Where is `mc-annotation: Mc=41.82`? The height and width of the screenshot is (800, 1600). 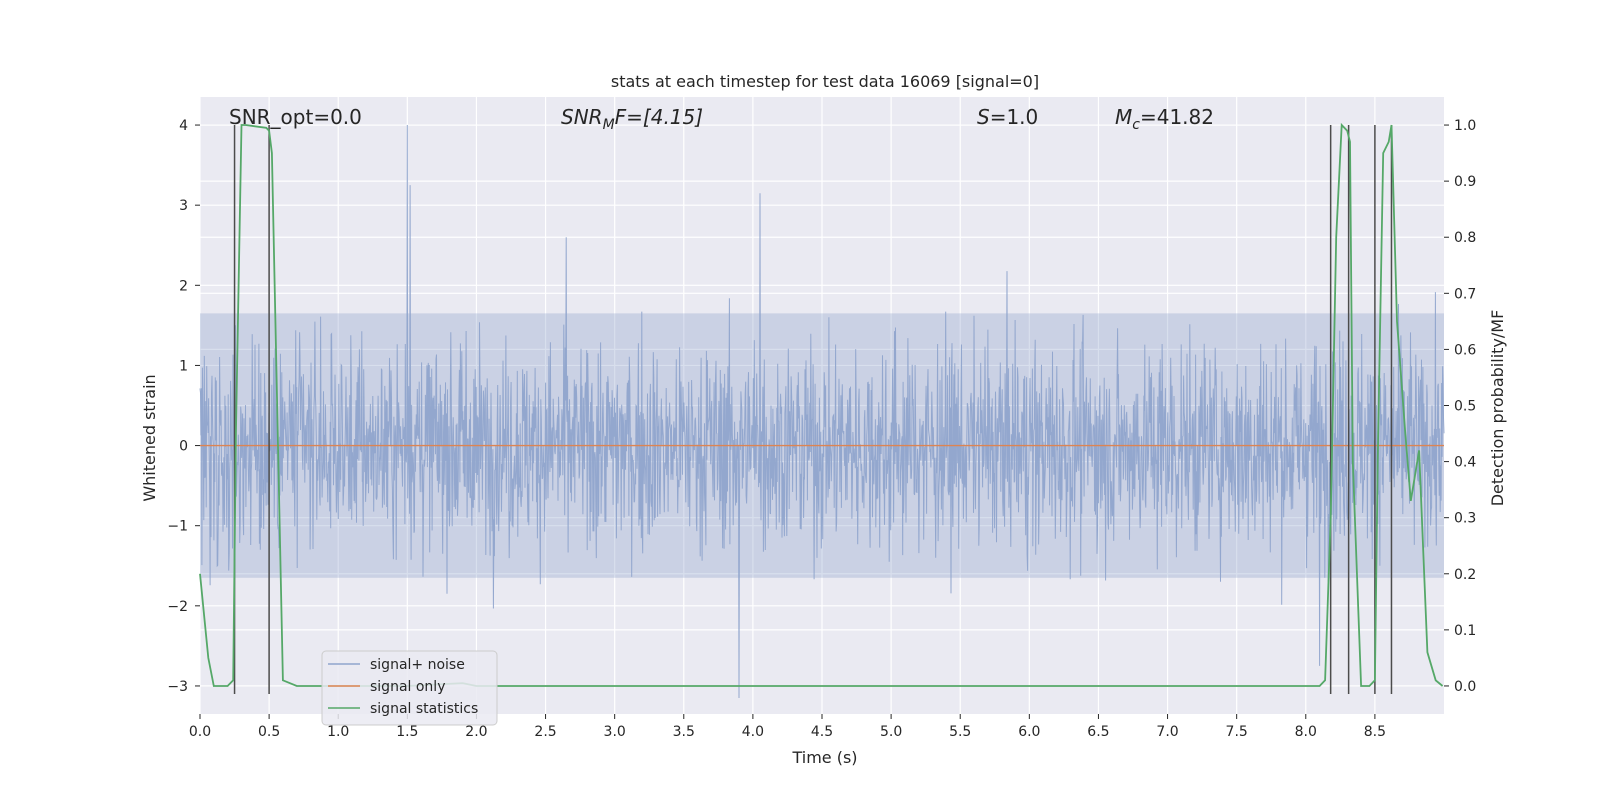
mc-annotation: Mc=41.82 is located at coordinates (1164, 119).